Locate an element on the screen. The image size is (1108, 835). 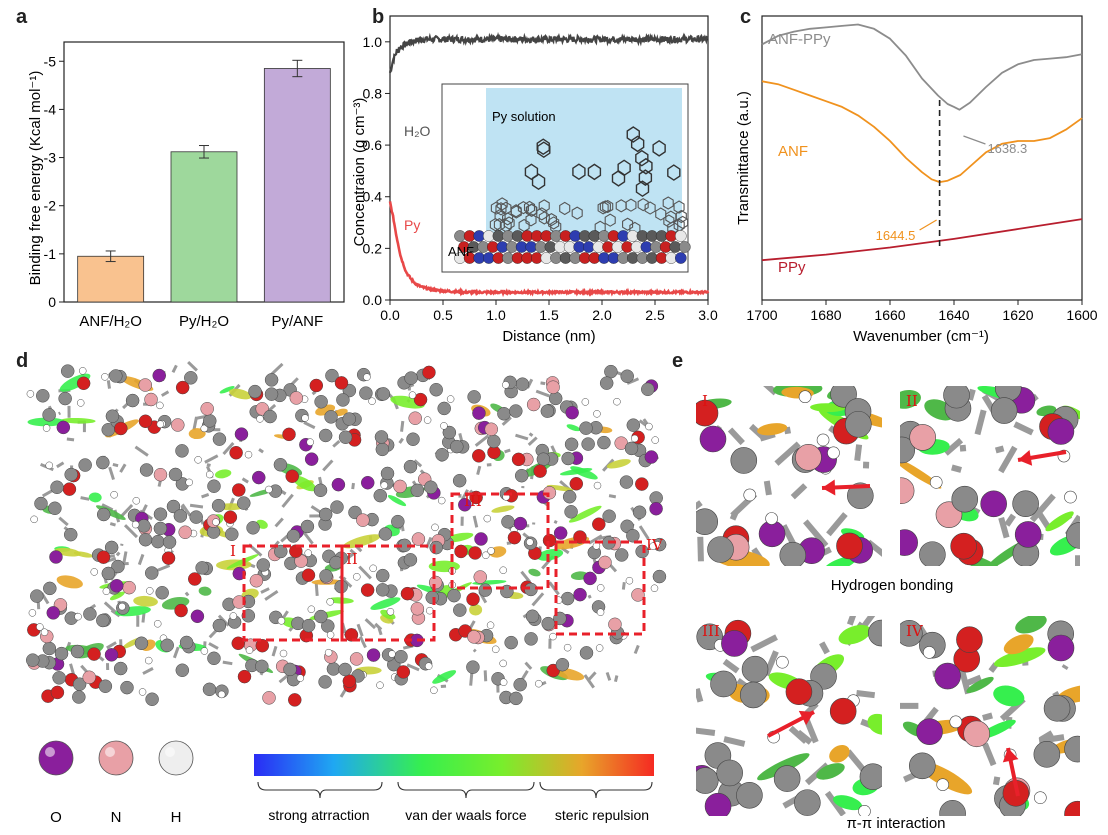
nci-region-box is located at coordinates (500, 541).